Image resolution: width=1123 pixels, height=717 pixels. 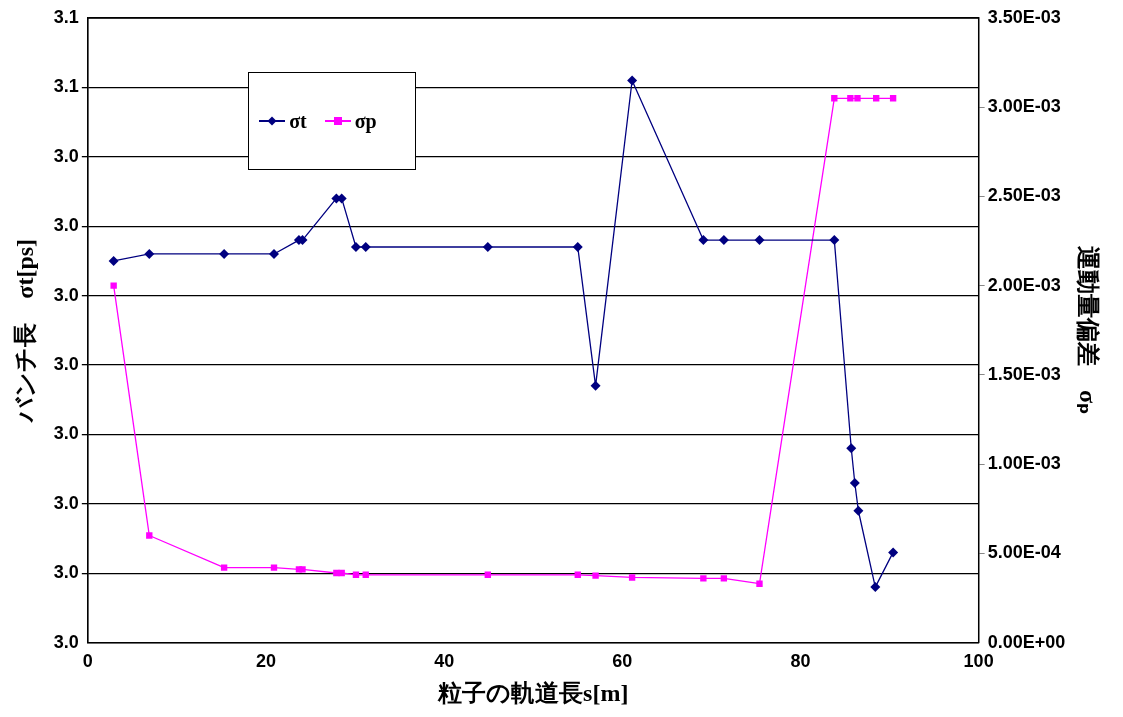 I want to click on y2-tick-label: 2.00E-03, so click(x=1024, y=284).